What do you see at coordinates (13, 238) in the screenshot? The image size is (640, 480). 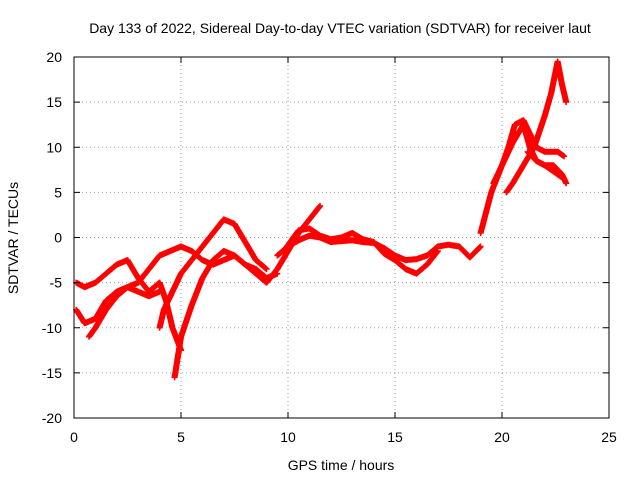 I see `y-axis-label: SDTVAR / TECUs` at bounding box center [13, 238].